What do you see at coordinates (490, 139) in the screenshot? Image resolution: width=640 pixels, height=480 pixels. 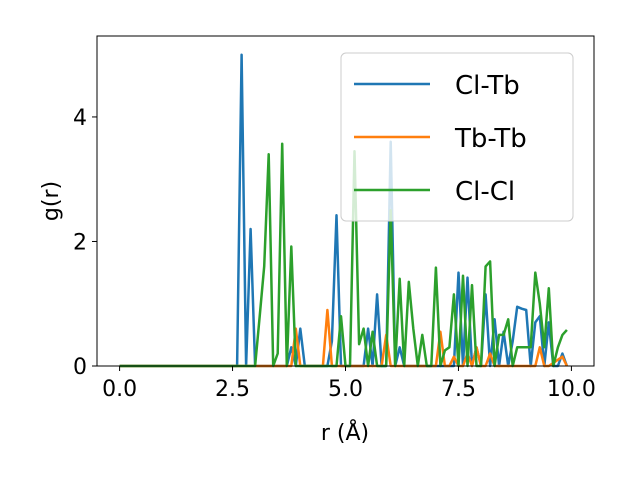 I see `legend-label-tb-tb: Tb-Tb` at bounding box center [490, 139].